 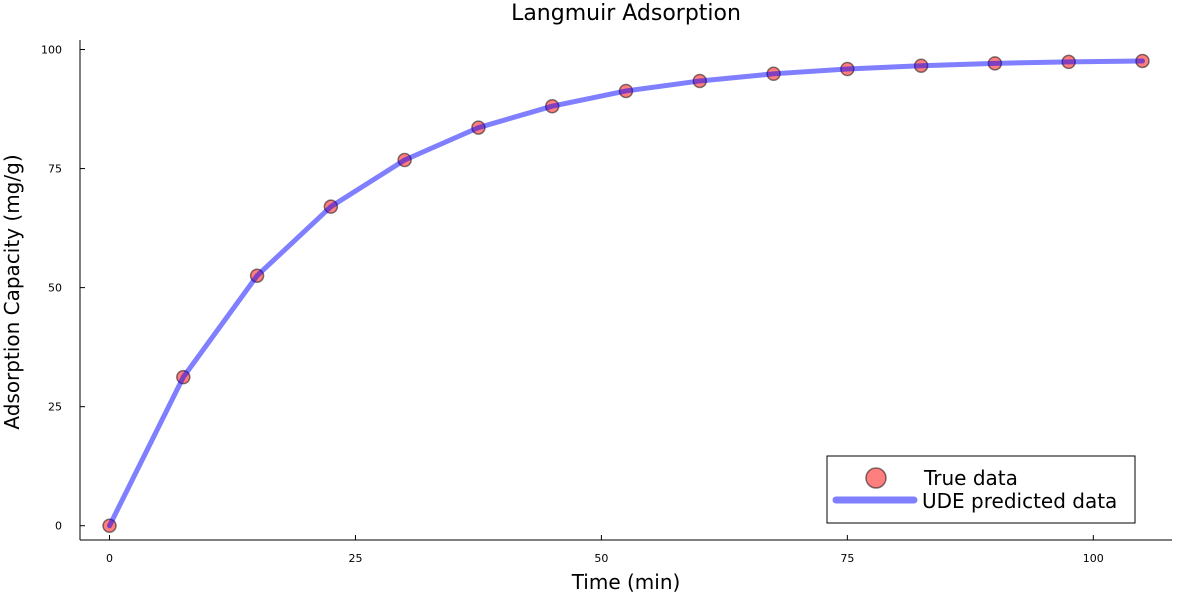 I want to click on x-tick-label: 100, so click(x=1093, y=558).